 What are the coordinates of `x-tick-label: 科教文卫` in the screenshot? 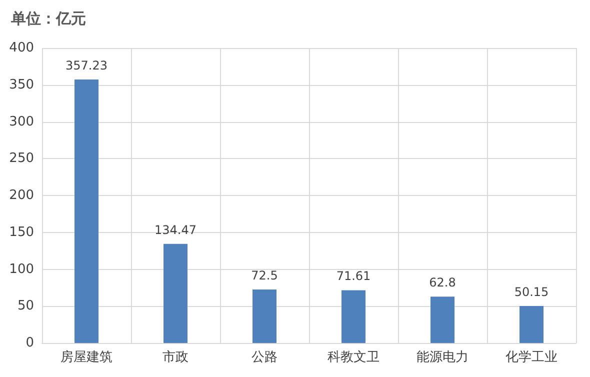 It's located at (354, 357).